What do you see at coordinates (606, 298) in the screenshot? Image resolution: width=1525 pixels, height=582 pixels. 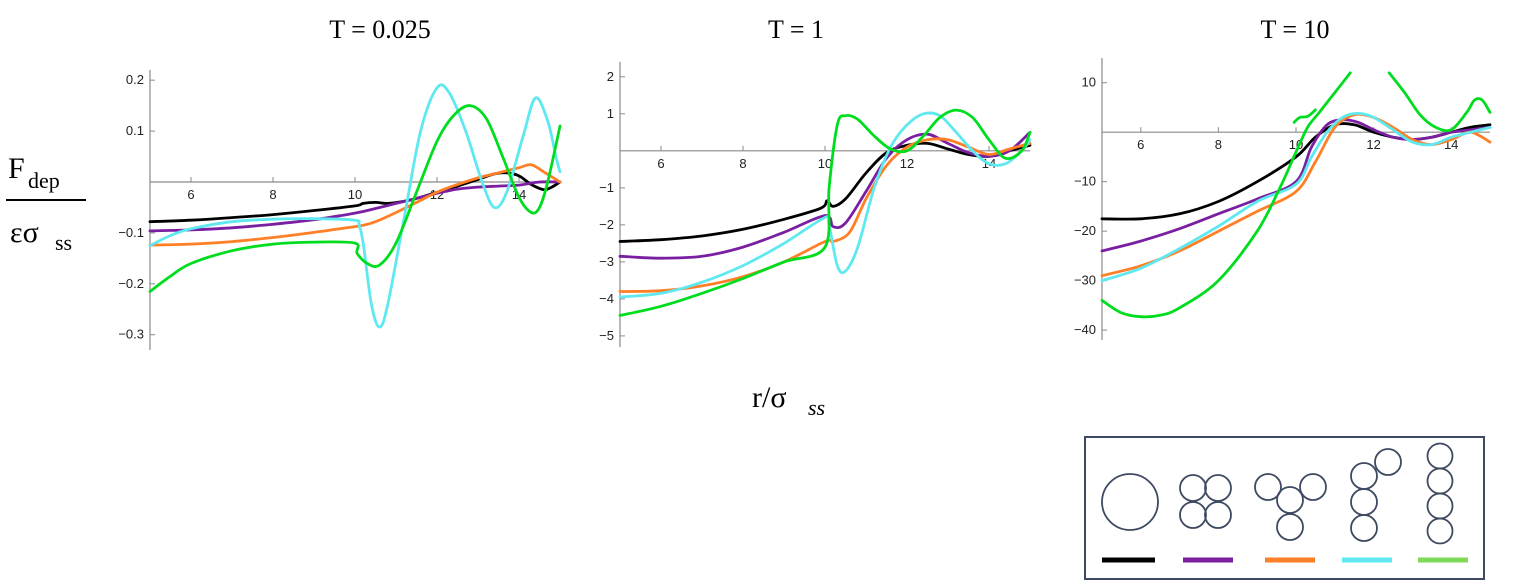 I see `y-tick-label: −4` at bounding box center [606, 298].